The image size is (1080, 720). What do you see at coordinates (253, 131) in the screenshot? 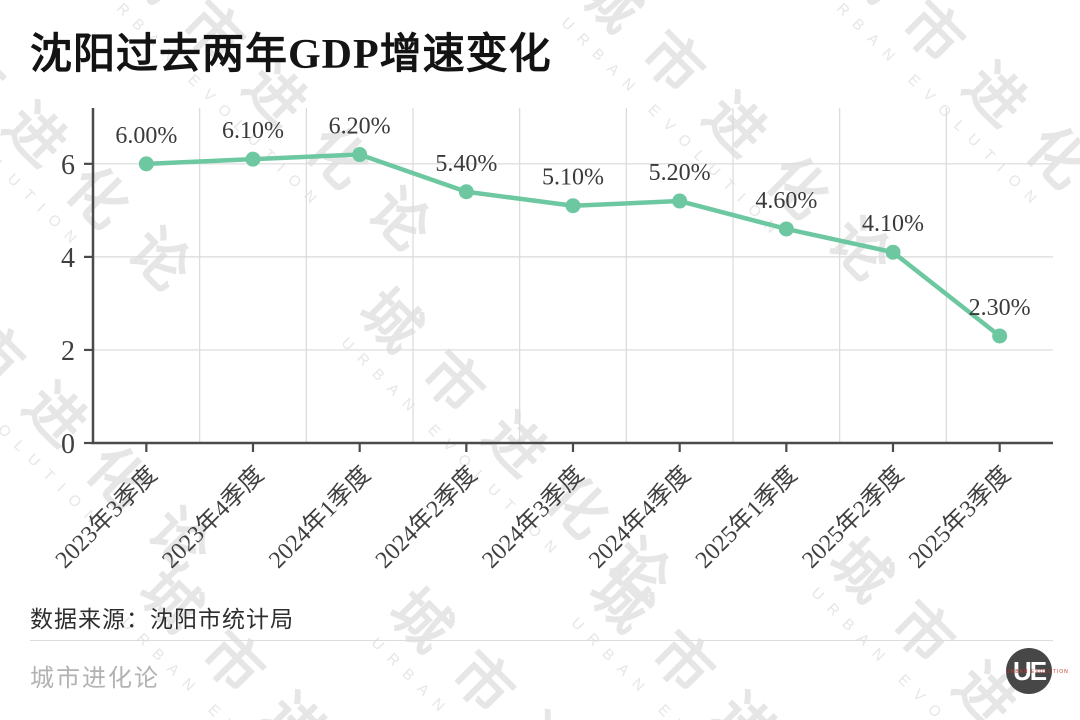
I see `data-point-label: 6.10%` at bounding box center [253, 131].